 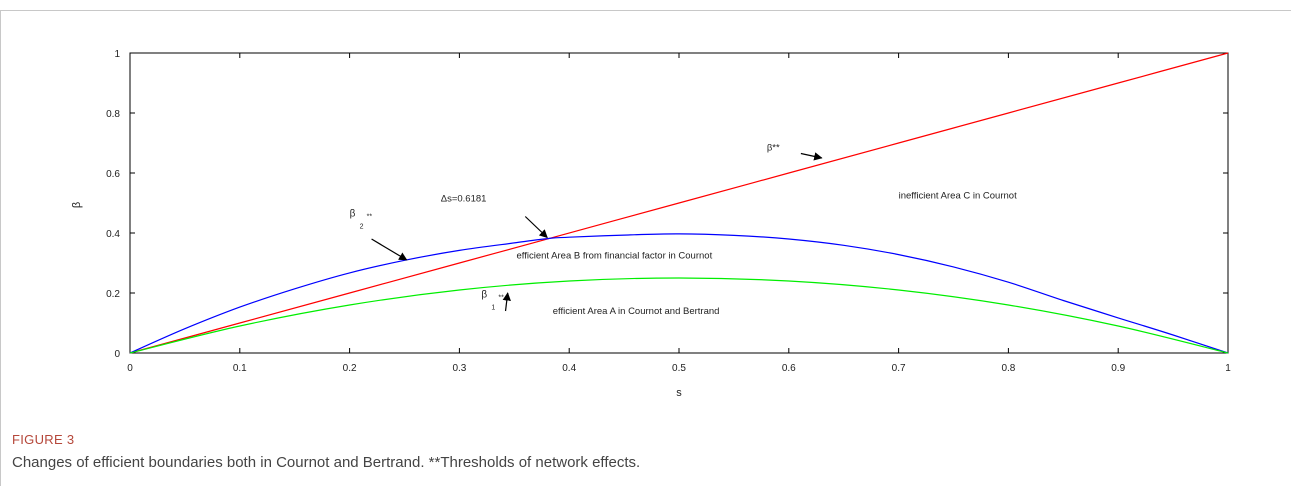 What do you see at coordinates (113, 294) in the screenshot?
I see `y-tick-label: 0.2` at bounding box center [113, 294].